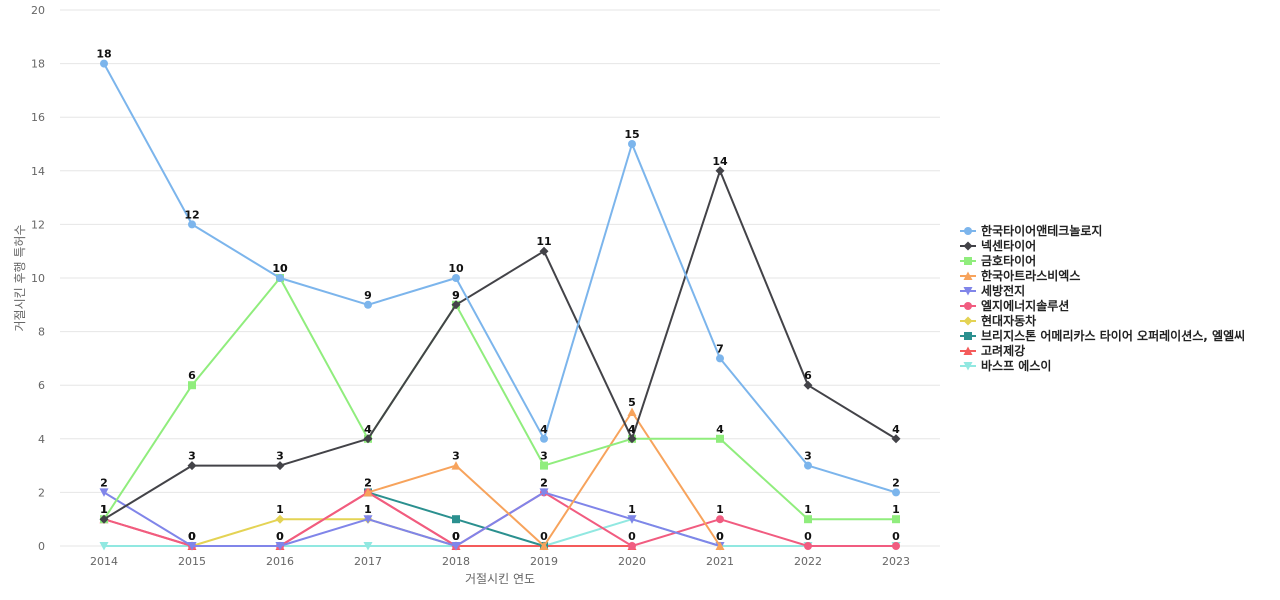  I want to click on legend-item: 세방전지, so click(992, 290).